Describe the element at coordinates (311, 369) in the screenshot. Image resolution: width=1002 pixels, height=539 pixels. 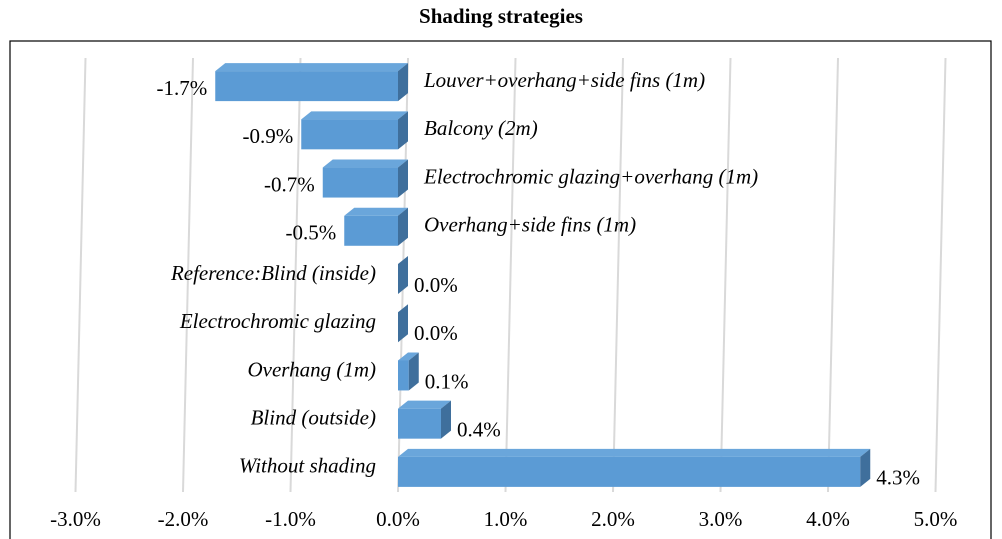
I see `category-label: Overhang (1m)` at that location.